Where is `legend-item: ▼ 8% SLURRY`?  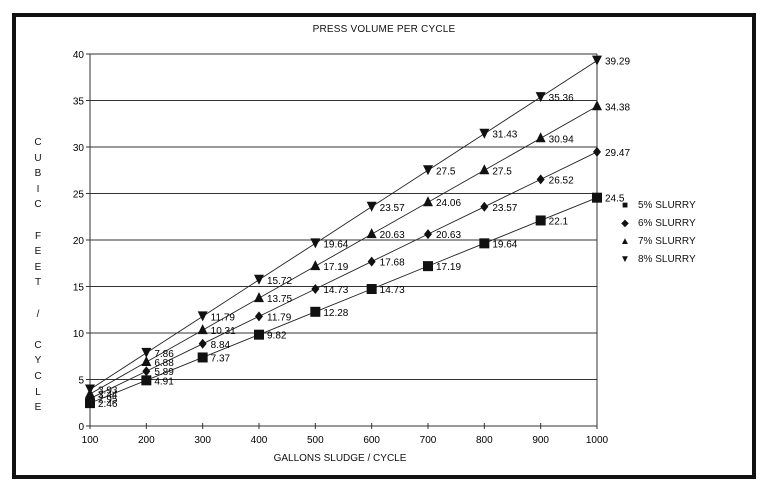 legend-item: ▼ 8% SLURRY is located at coordinates (657, 259).